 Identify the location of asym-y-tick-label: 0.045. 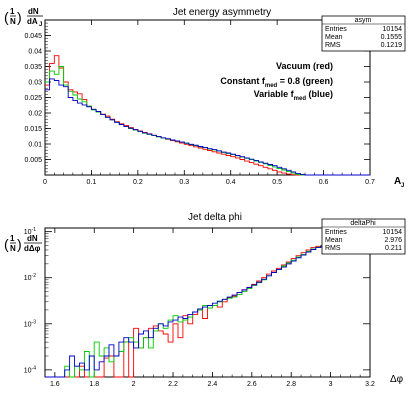
(33, 36).